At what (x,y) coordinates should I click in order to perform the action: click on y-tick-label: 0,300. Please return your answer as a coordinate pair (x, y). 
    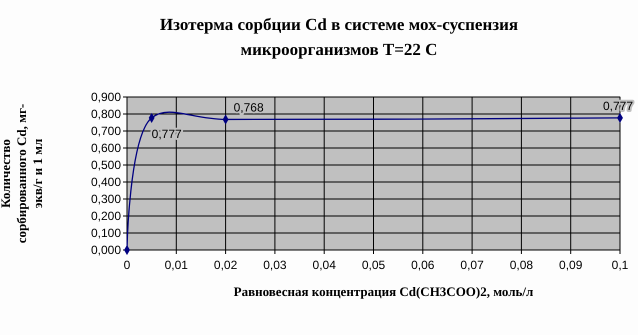
    Looking at the image, I should click on (106, 199).